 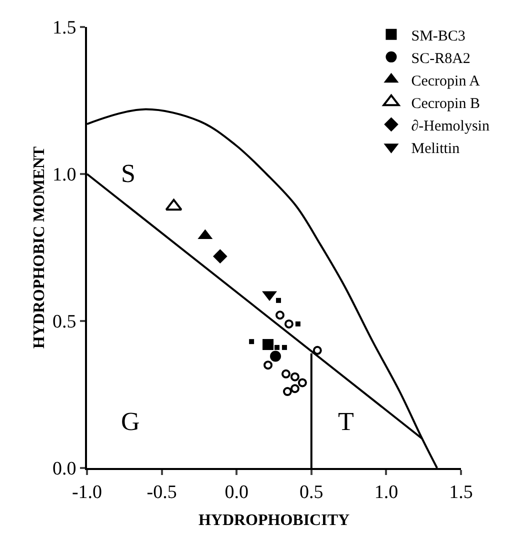 I want to click on x-tick-label: 1.5, so click(x=461, y=492).